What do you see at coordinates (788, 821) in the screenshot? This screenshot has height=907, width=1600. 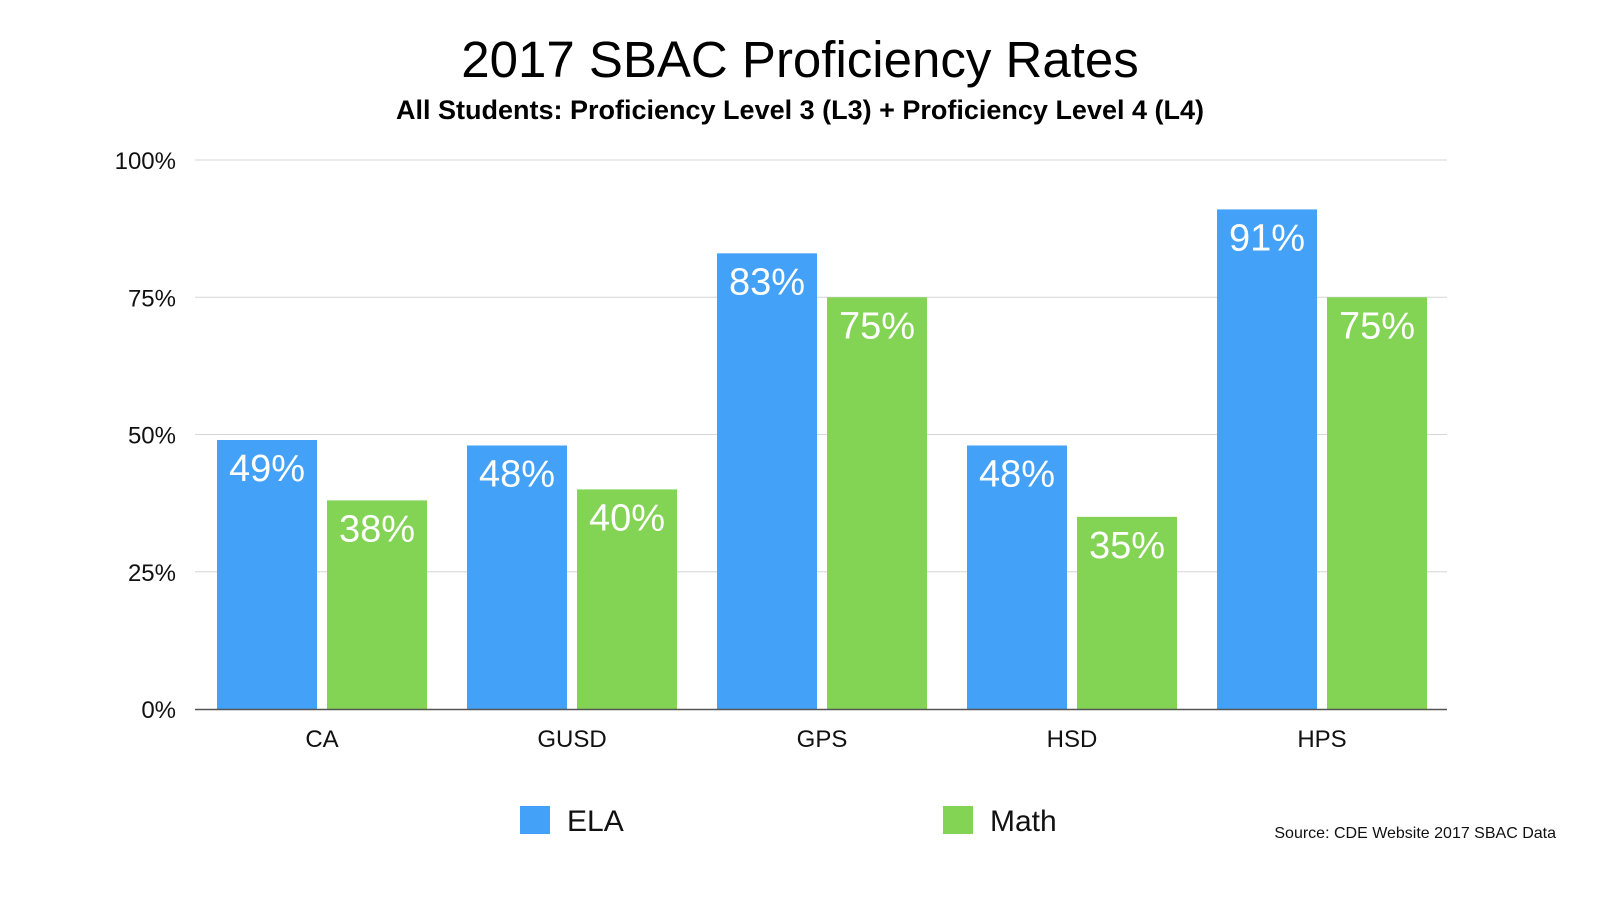 I see `legend: ELA Math` at bounding box center [788, 821].